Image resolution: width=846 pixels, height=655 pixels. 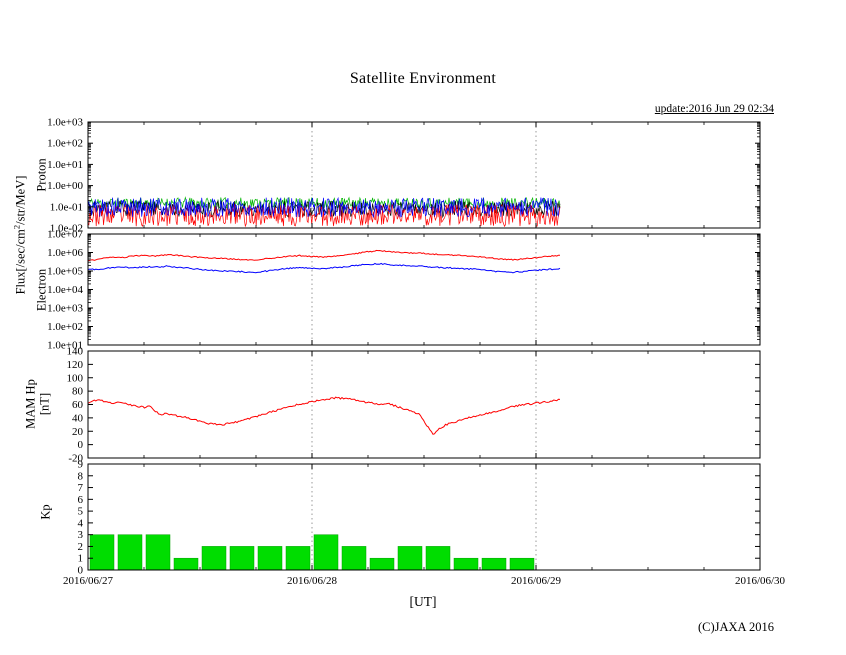 I want to click on electron-ytick-label: 1.0e+01, so click(x=65, y=346).